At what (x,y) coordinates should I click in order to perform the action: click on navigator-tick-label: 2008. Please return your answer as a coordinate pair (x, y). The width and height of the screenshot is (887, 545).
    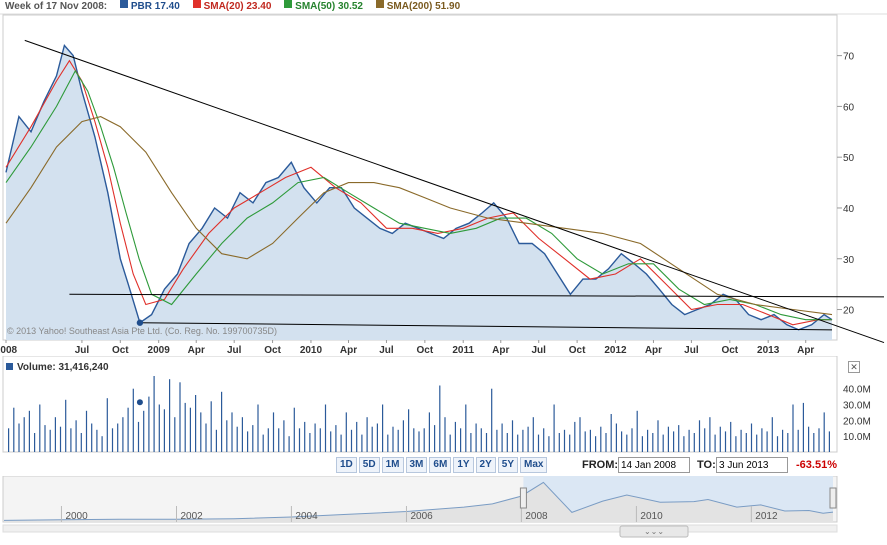
    Looking at the image, I should click on (536, 516).